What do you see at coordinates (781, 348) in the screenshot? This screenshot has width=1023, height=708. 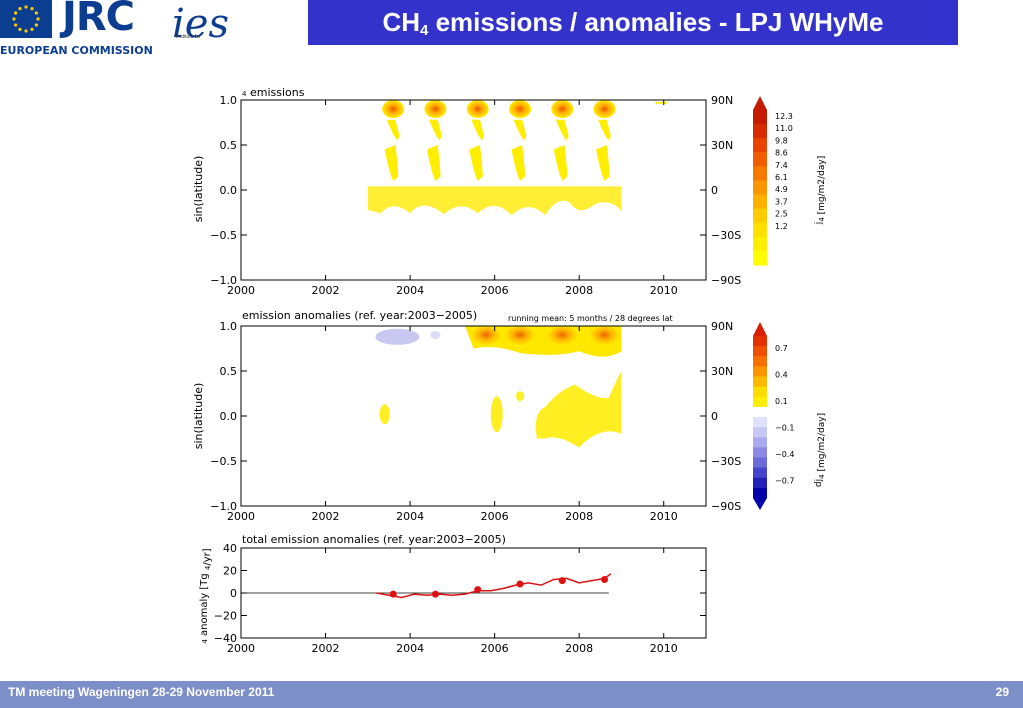 I see `colorbar-tick-label: 0.7` at bounding box center [781, 348].